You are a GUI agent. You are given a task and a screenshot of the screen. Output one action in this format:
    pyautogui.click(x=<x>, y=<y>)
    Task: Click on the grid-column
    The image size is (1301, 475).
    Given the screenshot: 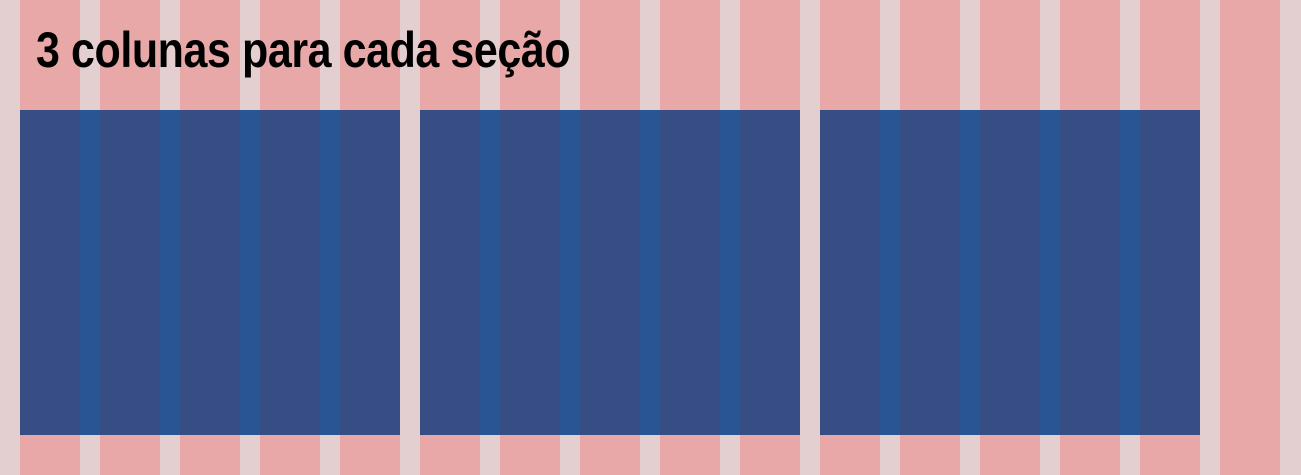 What is the action you would take?
    pyautogui.click(x=1250, y=237)
    